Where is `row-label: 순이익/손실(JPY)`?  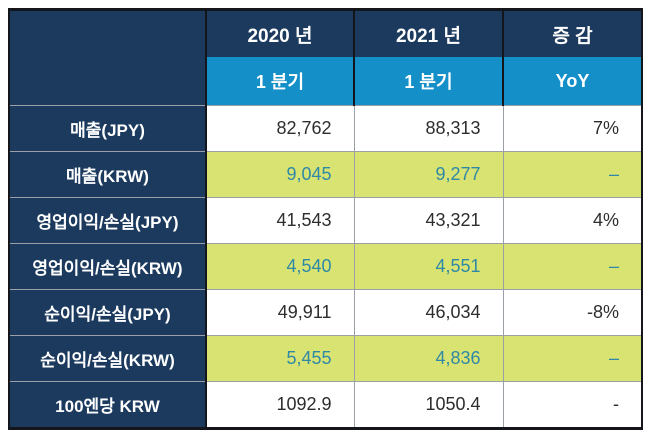
row-label: 순이익/손실(JPY) is located at coordinates (108, 312).